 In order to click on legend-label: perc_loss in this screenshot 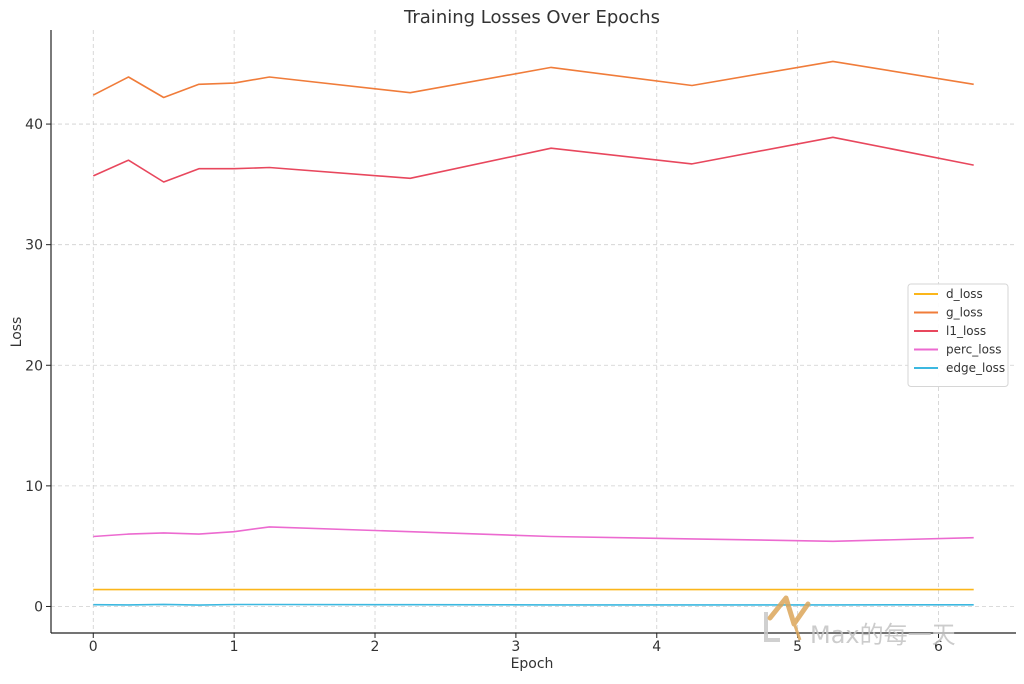, I will do `click(973, 350)`.